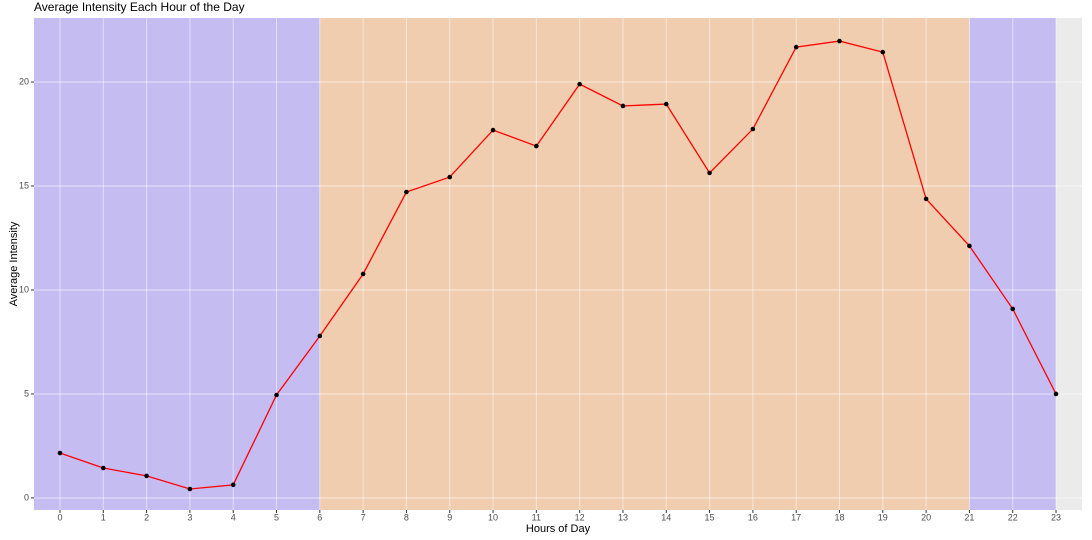 The image size is (1092, 540). Describe the element at coordinates (666, 517) in the screenshot. I see `x-tick-label: 14` at that location.